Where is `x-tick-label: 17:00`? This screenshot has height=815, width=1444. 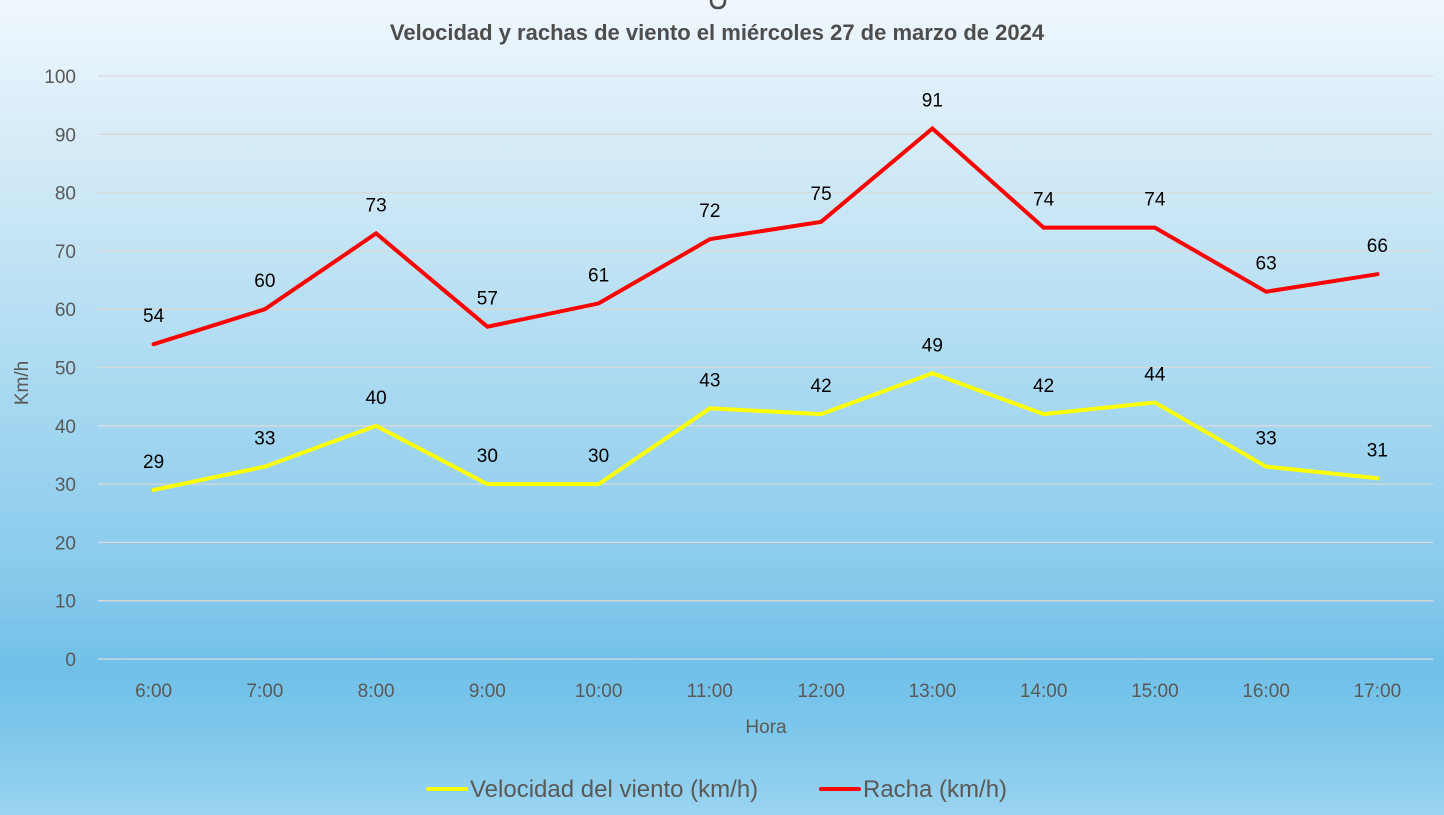 x-tick-label: 17:00 is located at coordinates (1378, 691).